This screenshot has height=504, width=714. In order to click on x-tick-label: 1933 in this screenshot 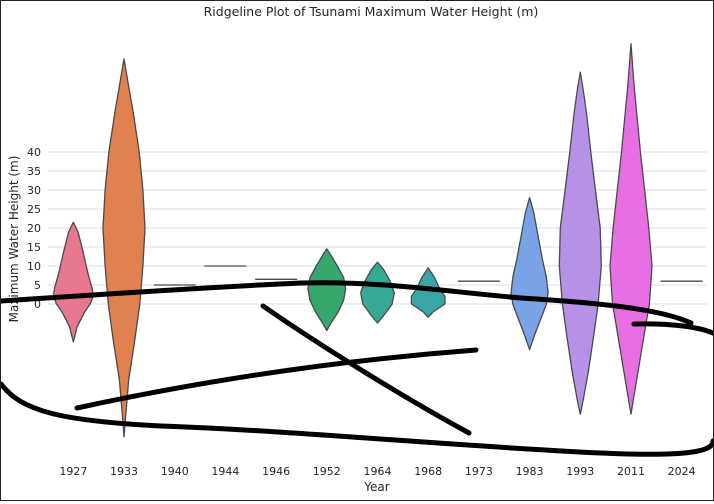, I will do `click(124, 471)`.